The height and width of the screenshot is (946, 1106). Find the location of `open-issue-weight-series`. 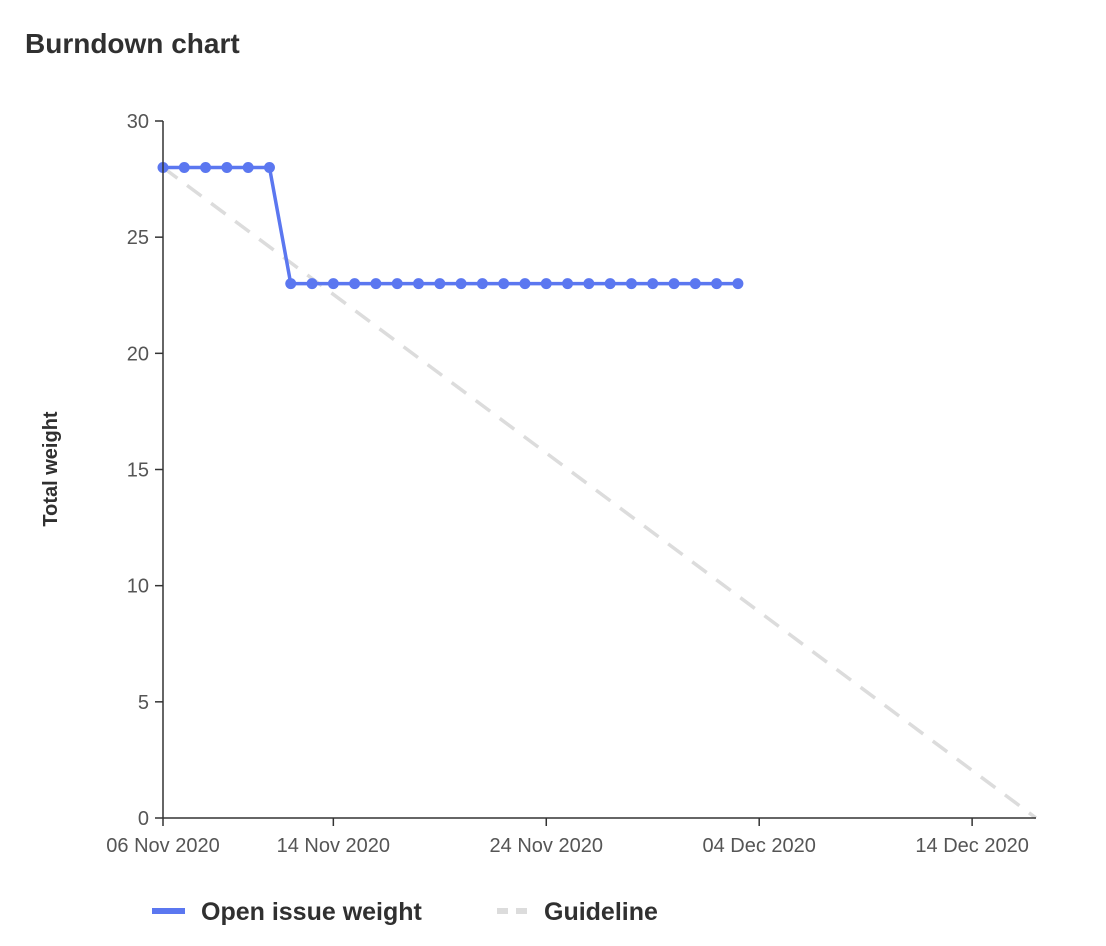

open-issue-weight-series is located at coordinates (450, 225).